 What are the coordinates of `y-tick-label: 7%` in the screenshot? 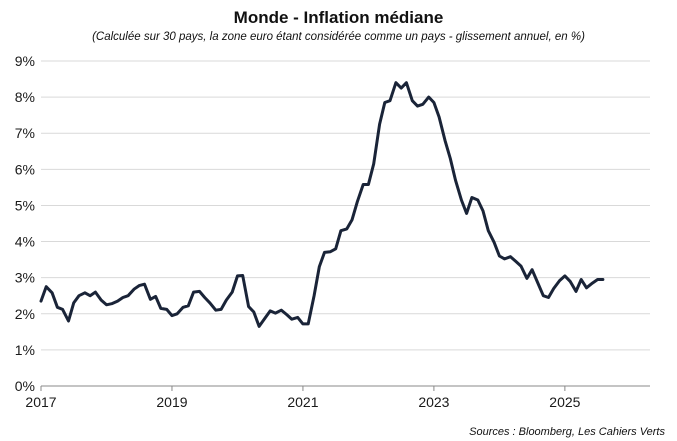 It's located at (25, 133).